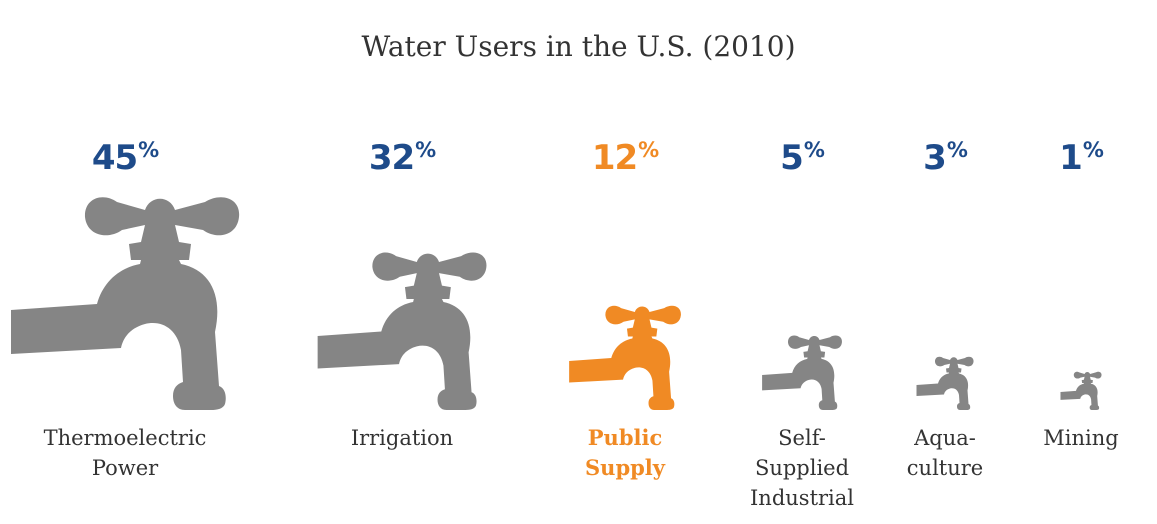  Describe the element at coordinates (402, 438) in the screenshot. I see `category-label: Irrigation` at that location.